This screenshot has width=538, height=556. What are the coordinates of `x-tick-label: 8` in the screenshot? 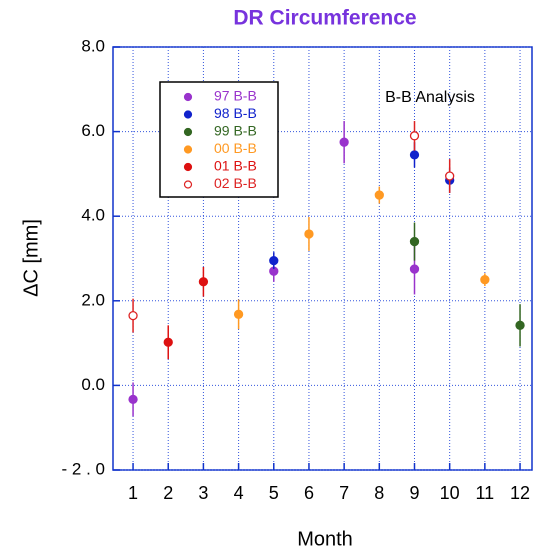 It's located at (379, 493).